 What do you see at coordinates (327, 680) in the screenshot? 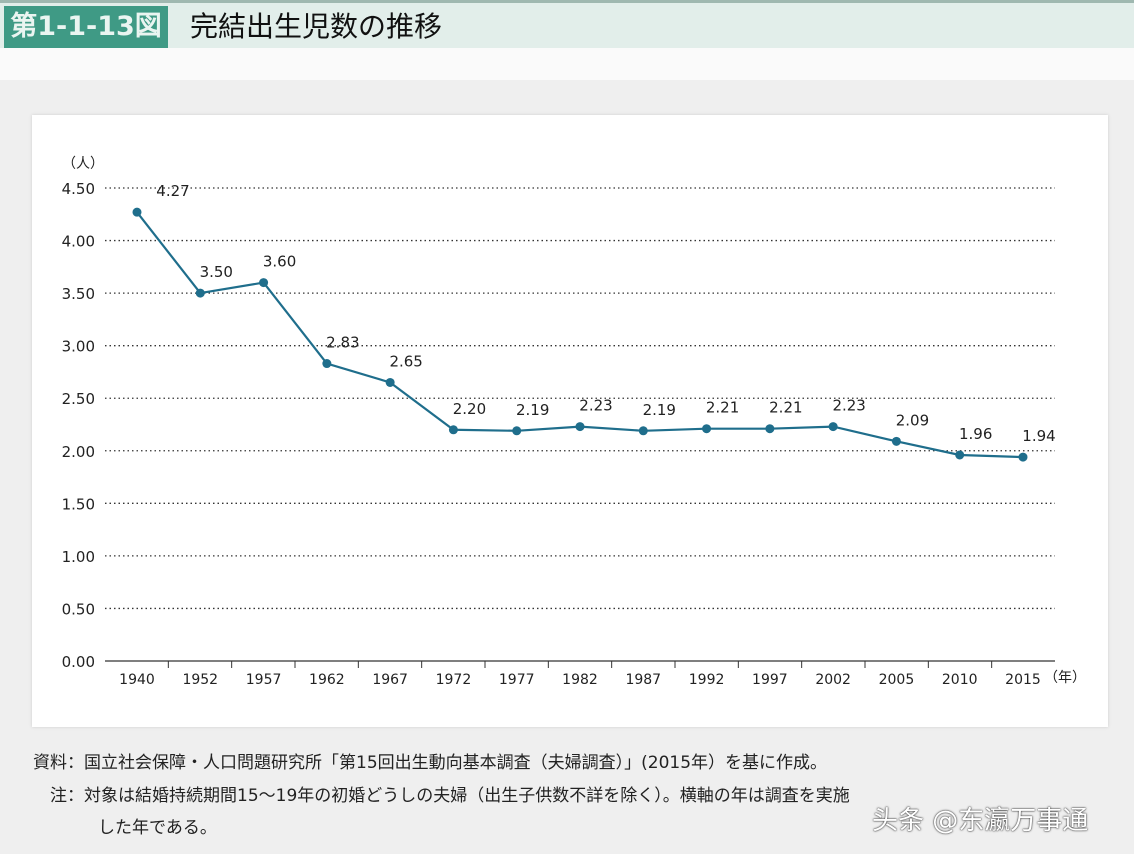
I see `x-tick-label: 1962` at bounding box center [327, 680].